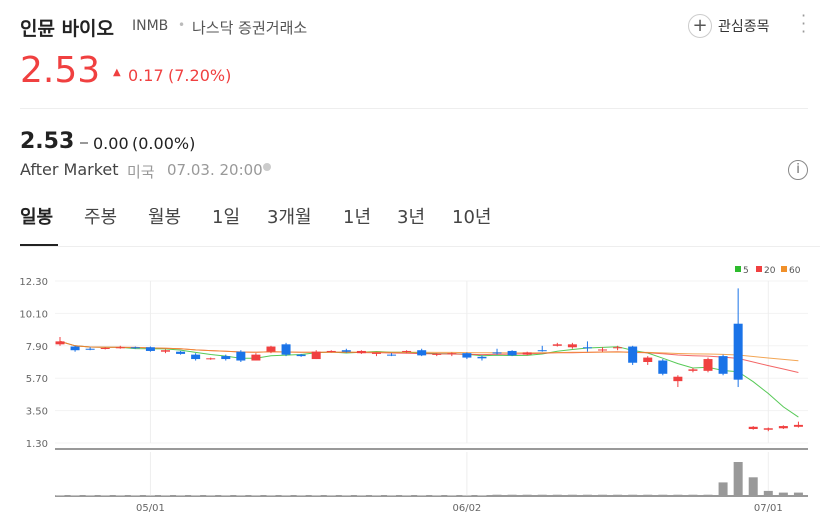  I want to click on x-tick-label: 05/01, so click(150, 508).